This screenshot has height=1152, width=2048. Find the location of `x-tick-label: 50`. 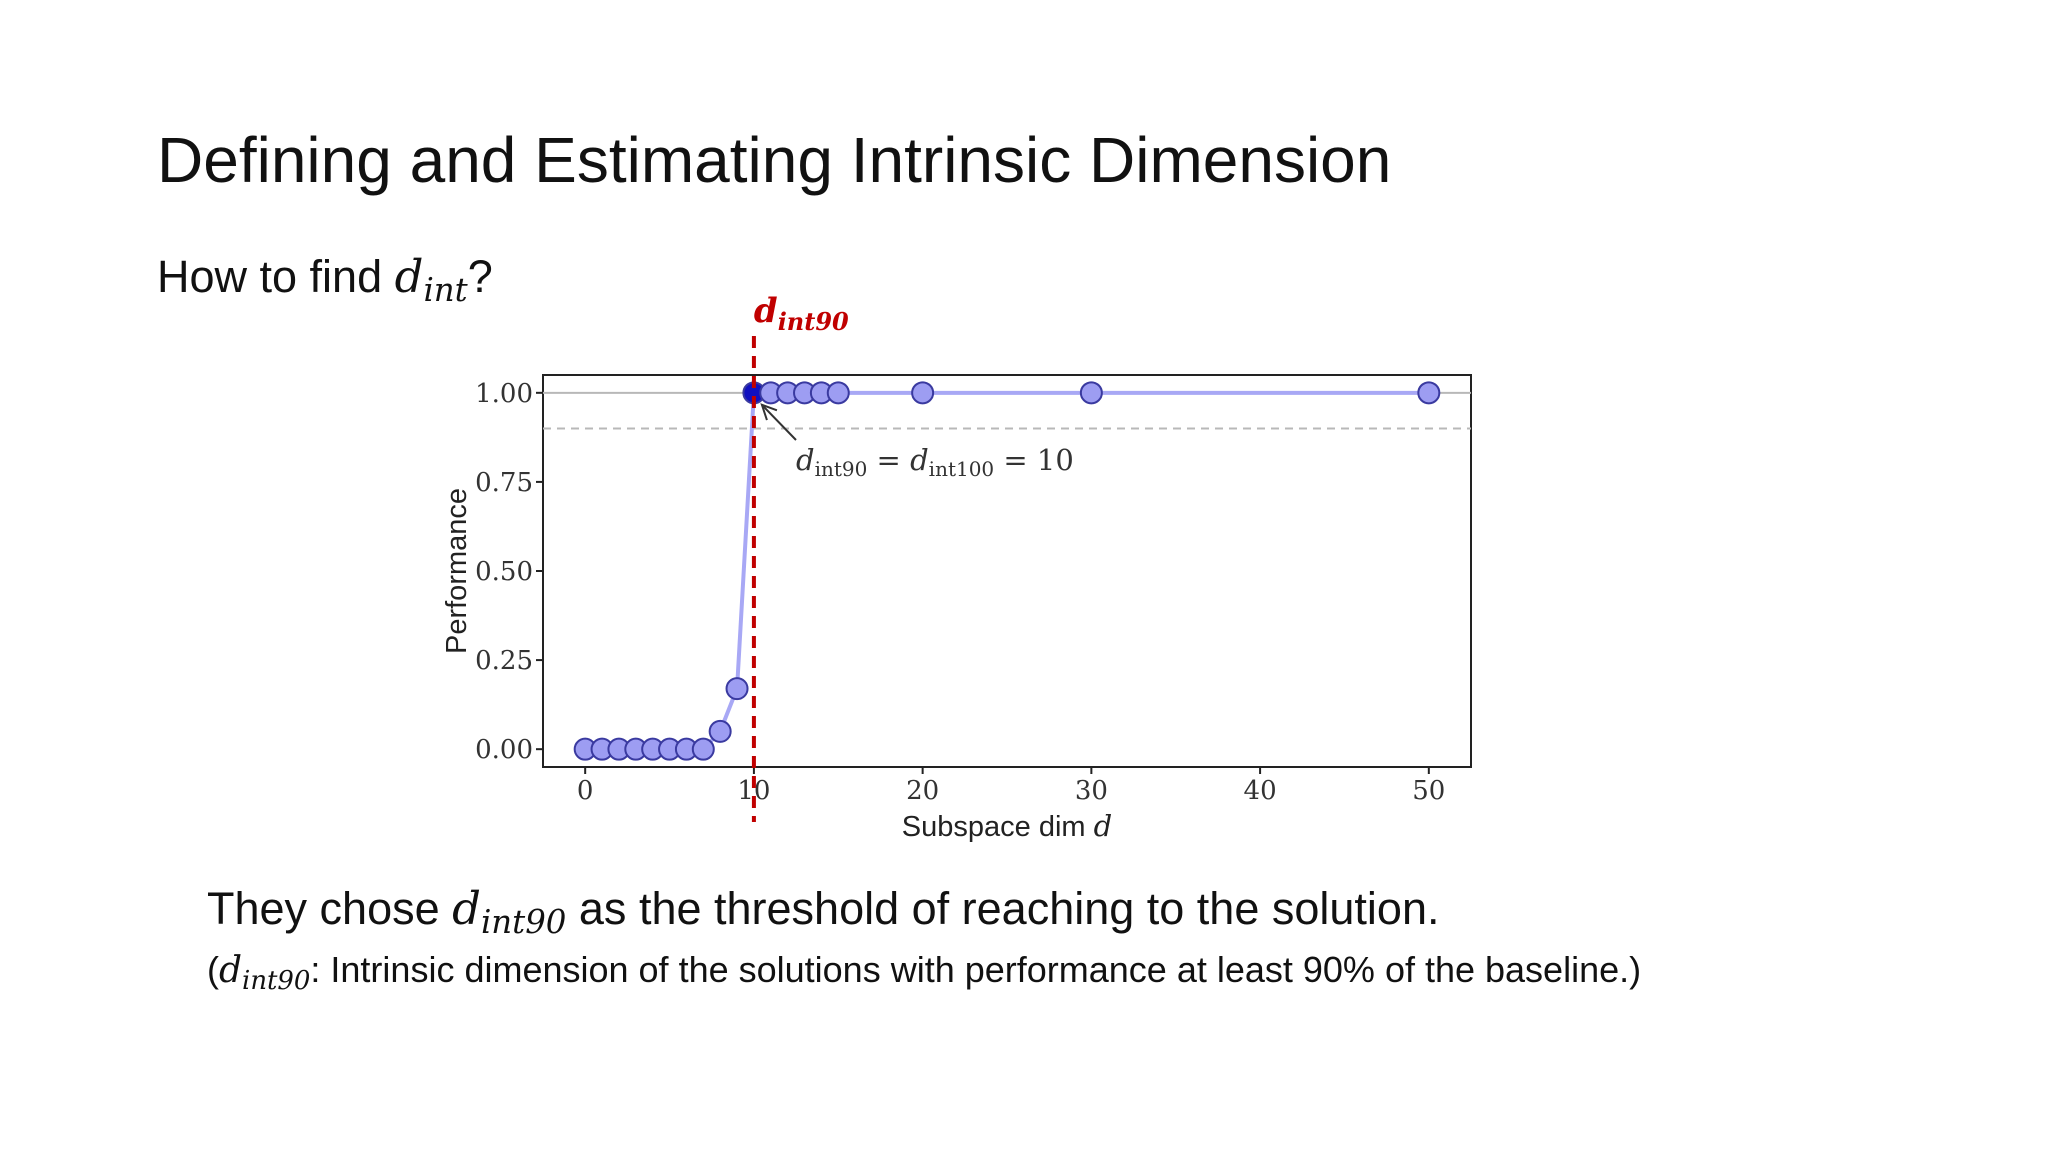

x-tick-label: 50 is located at coordinates (1428, 791).